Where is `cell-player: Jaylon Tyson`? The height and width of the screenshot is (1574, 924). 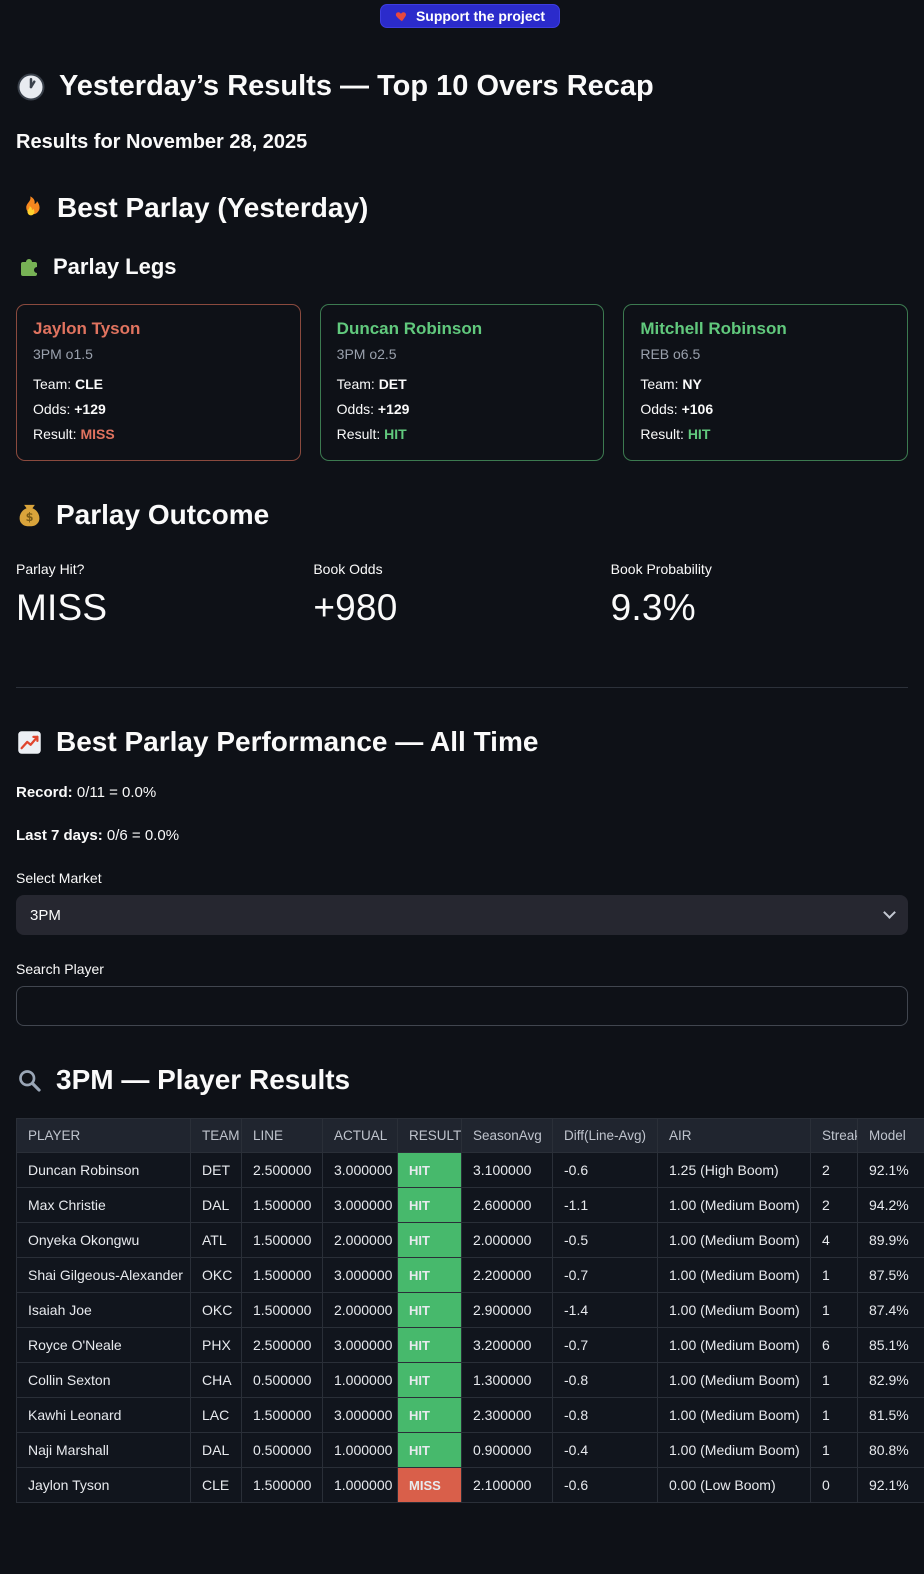 cell-player: Jaylon Tyson is located at coordinates (103, 1485).